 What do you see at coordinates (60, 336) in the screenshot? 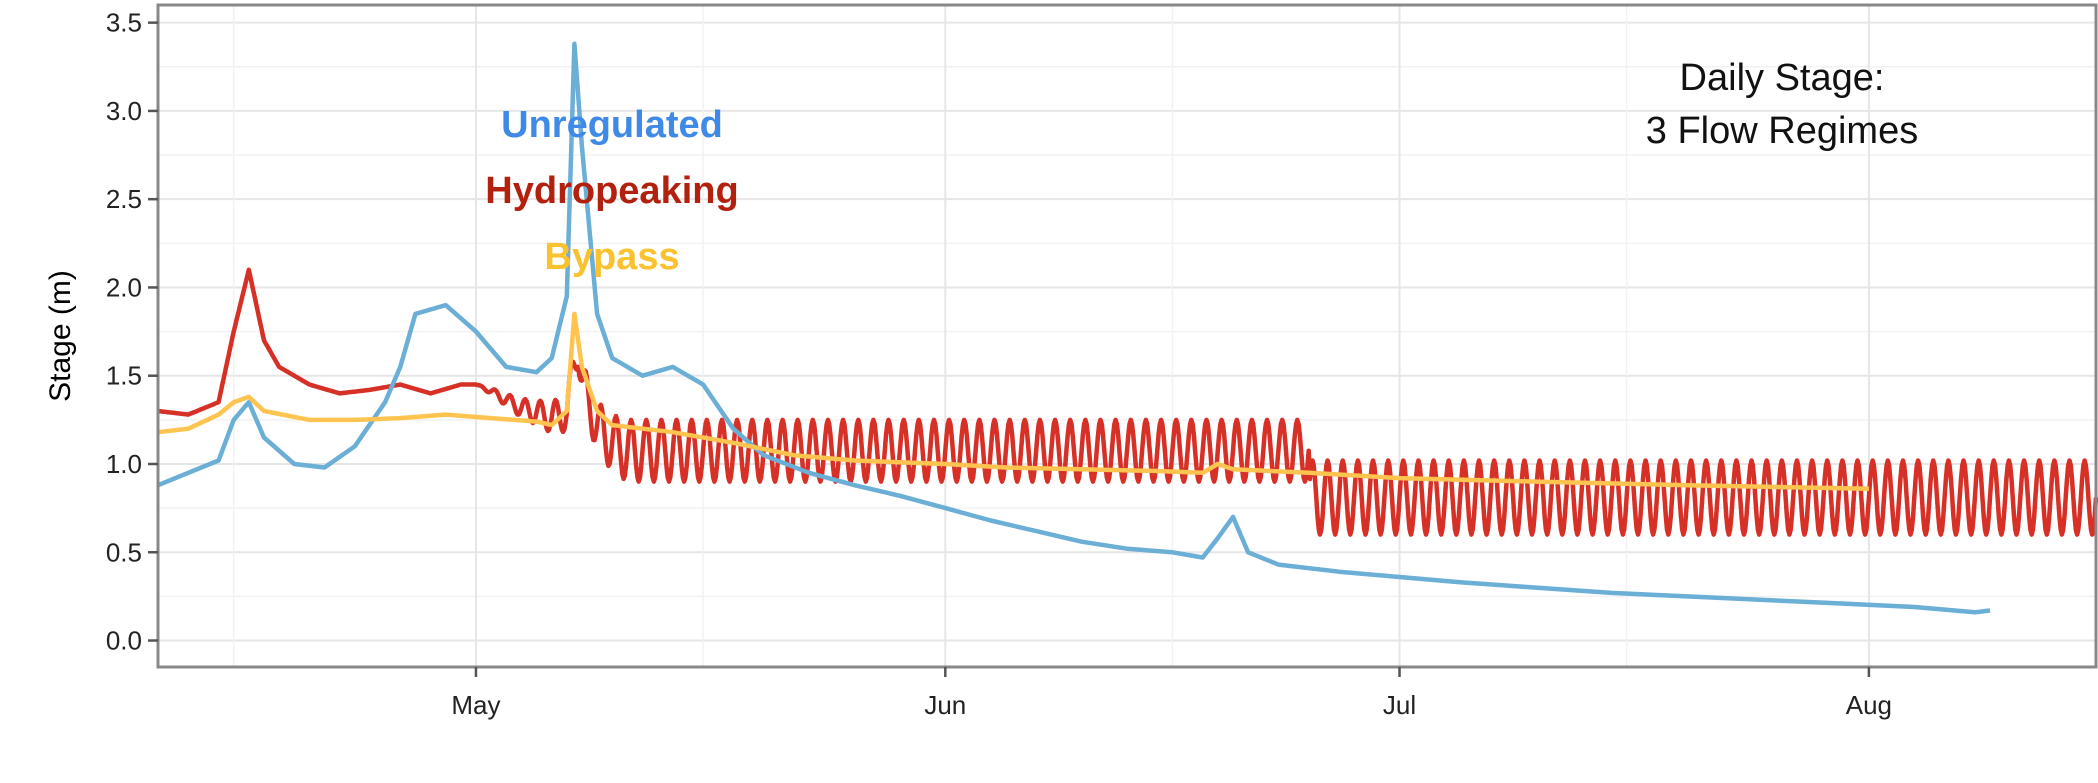
I see `y-axis-title: Stage (m)` at bounding box center [60, 336].